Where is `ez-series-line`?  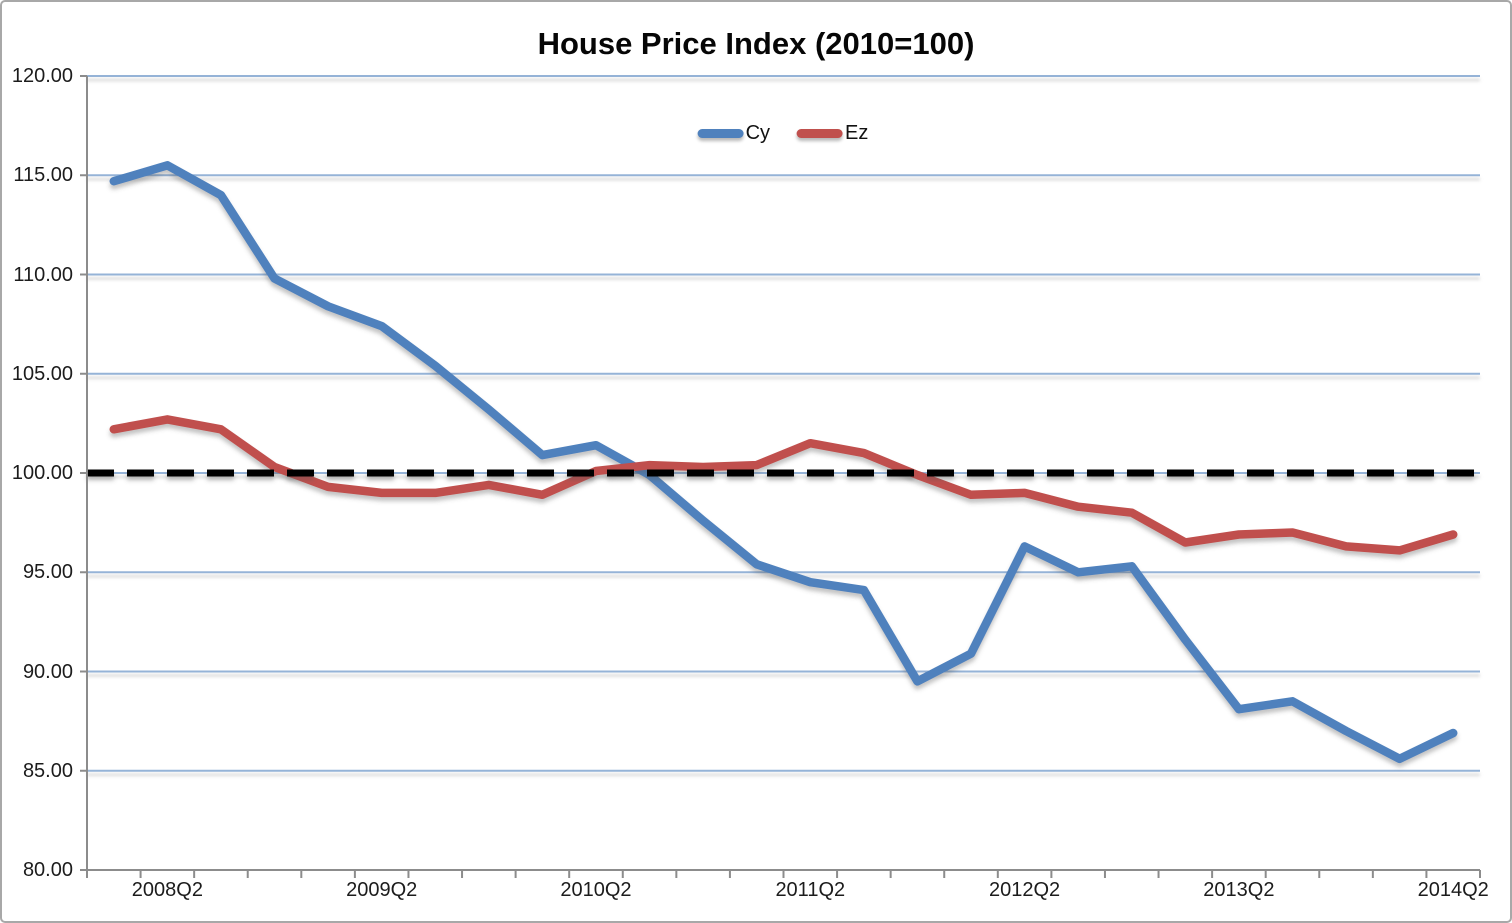
ez-series-line is located at coordinates (783, 485).